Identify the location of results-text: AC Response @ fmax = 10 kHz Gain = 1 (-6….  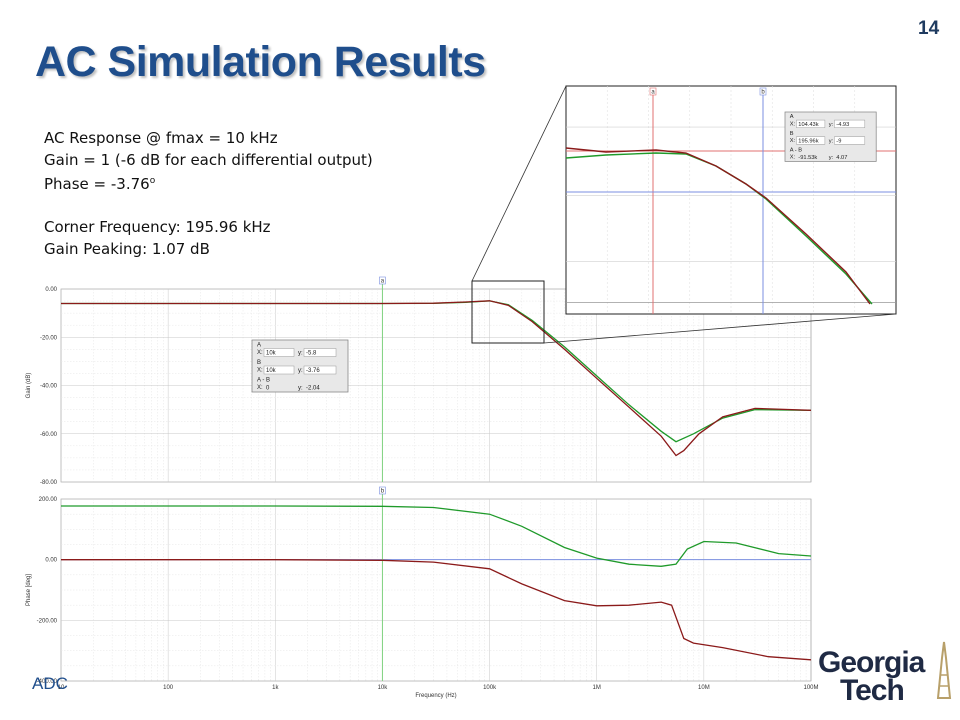
(208, 194).